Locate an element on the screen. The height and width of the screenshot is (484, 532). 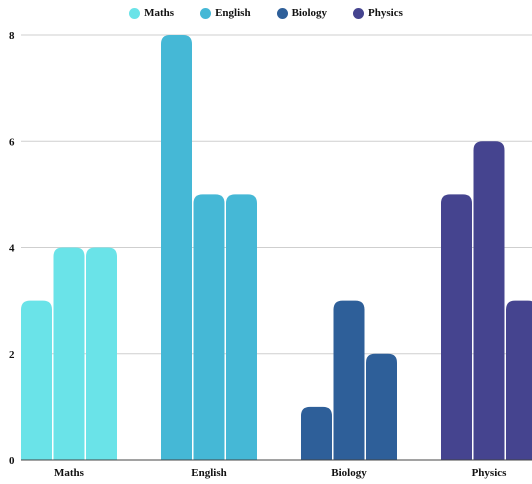
legend-label: Maths is located at coordinates (159, 13).